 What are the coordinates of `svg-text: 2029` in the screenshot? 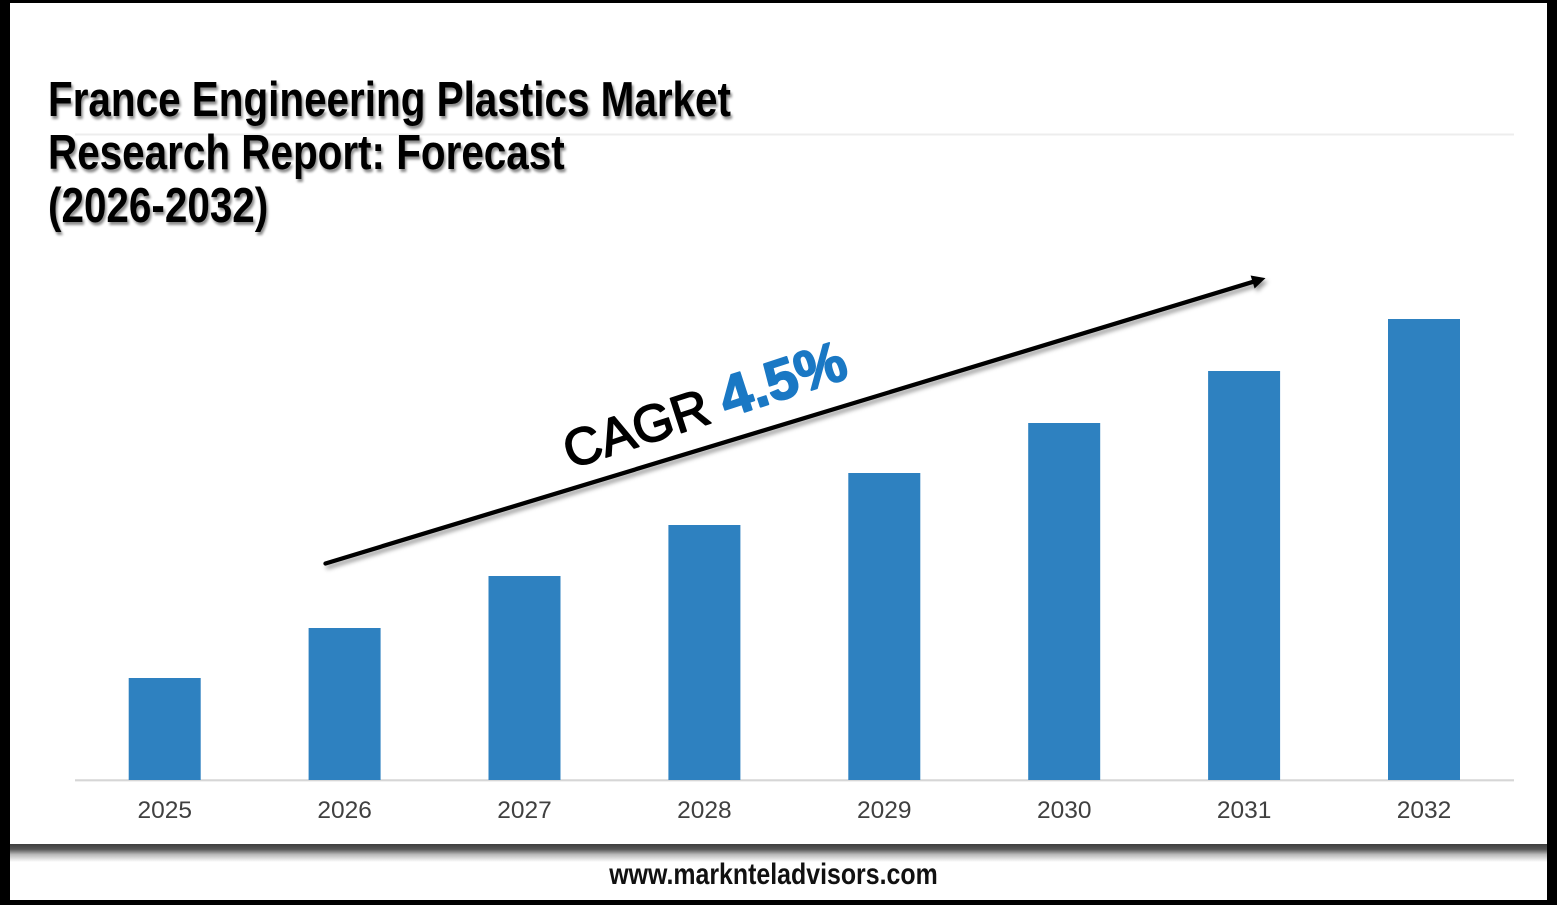 It's located at (884, 810).